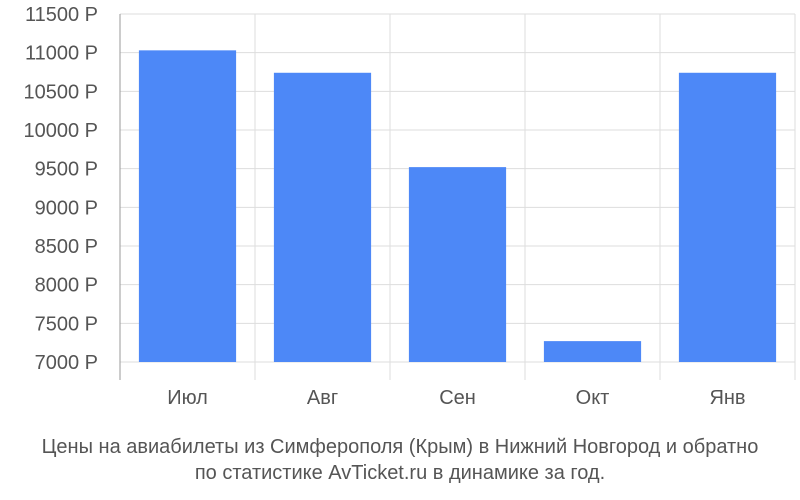 This screenshot has height=500, width=800. What do you see at coordinates (60, 131) in the screenshot?
I see `y-tick-label: 10000 Р` at bounding box center [60, 131].